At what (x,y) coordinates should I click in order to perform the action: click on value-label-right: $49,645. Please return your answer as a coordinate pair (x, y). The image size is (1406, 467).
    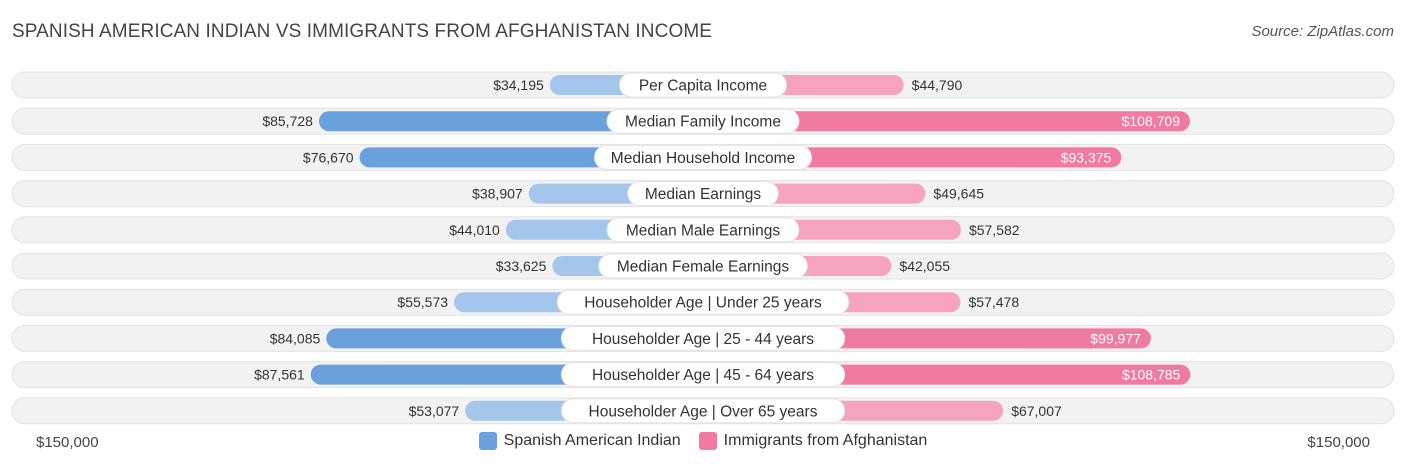
    Looking at the image, I should click on (958, 194).